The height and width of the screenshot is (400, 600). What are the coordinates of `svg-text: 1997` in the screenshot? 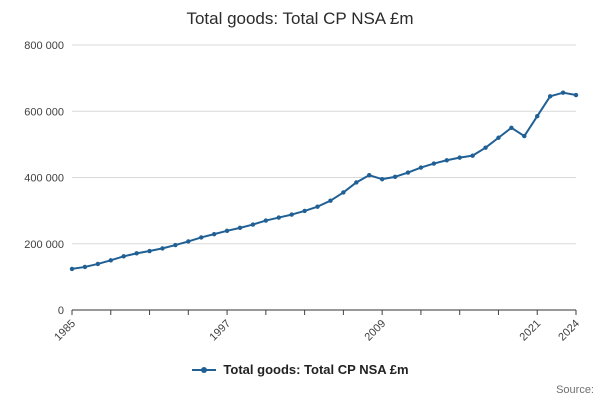 It's located at (220, 331).